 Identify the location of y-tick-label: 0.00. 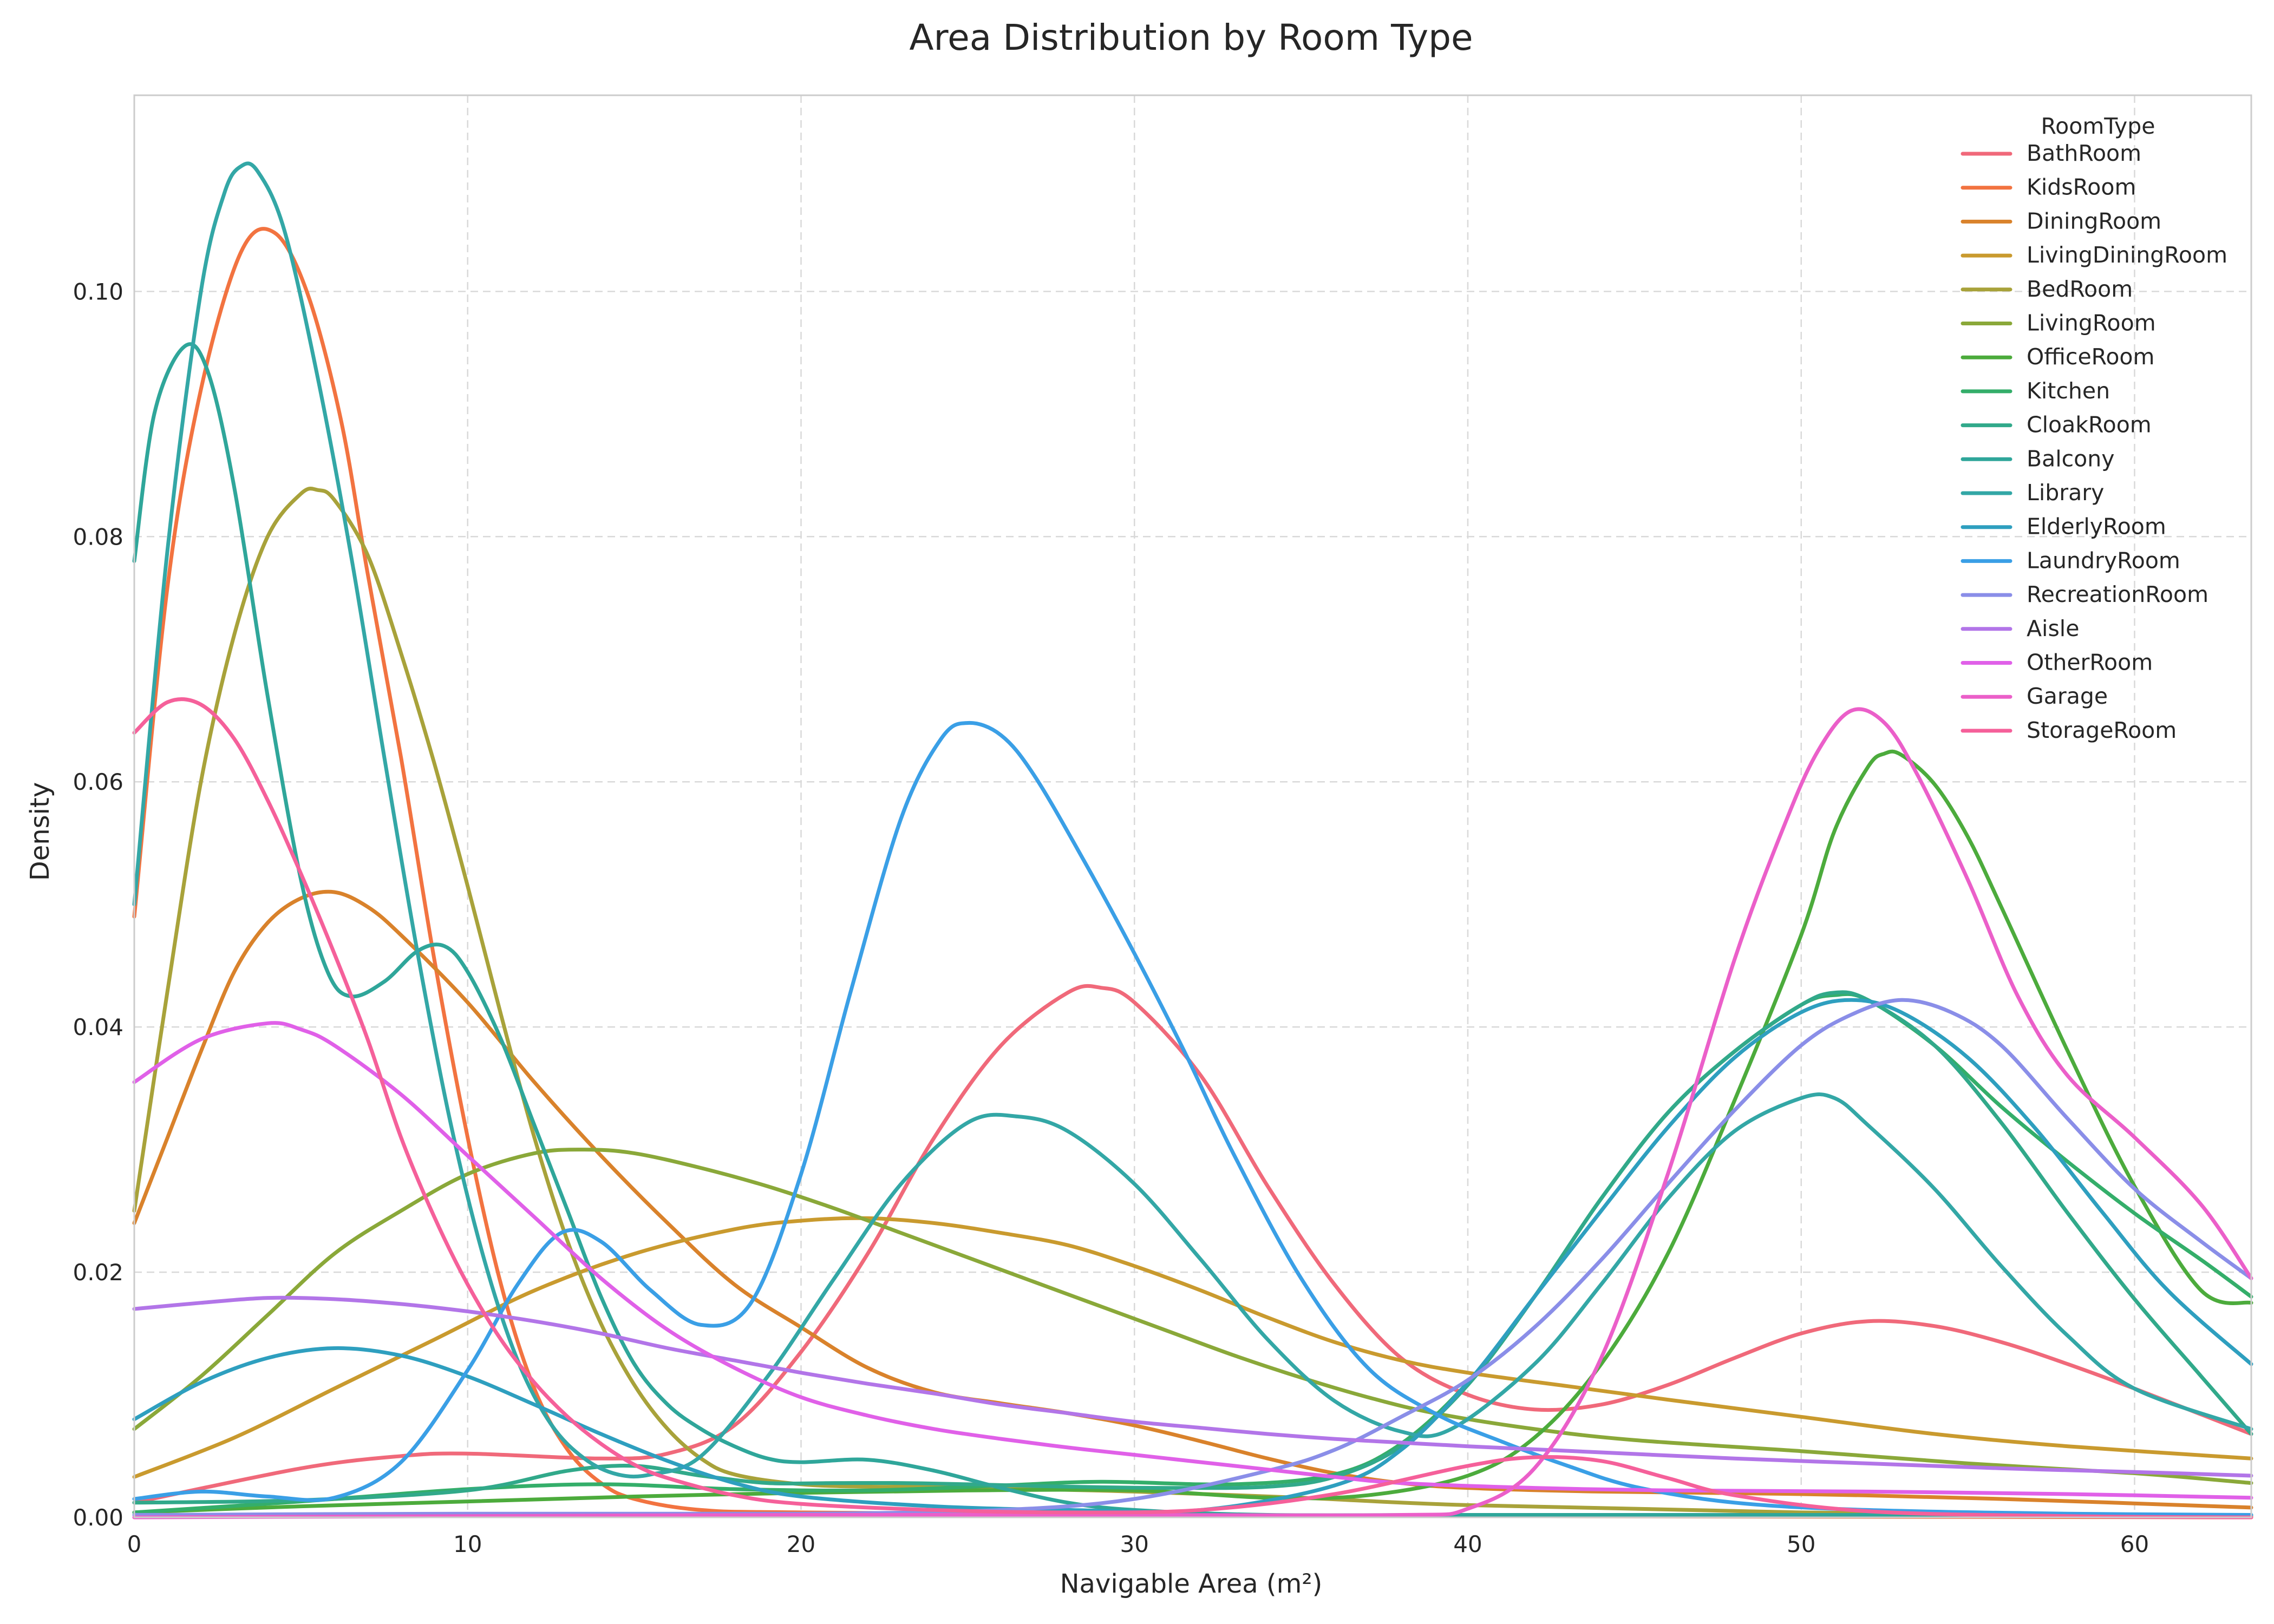
(98, 1518).